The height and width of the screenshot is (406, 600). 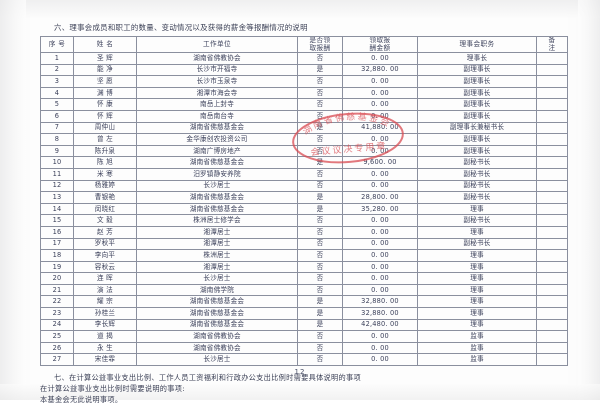 I want to click on cell-title: 副秘书长, so click(x=477, y=162).